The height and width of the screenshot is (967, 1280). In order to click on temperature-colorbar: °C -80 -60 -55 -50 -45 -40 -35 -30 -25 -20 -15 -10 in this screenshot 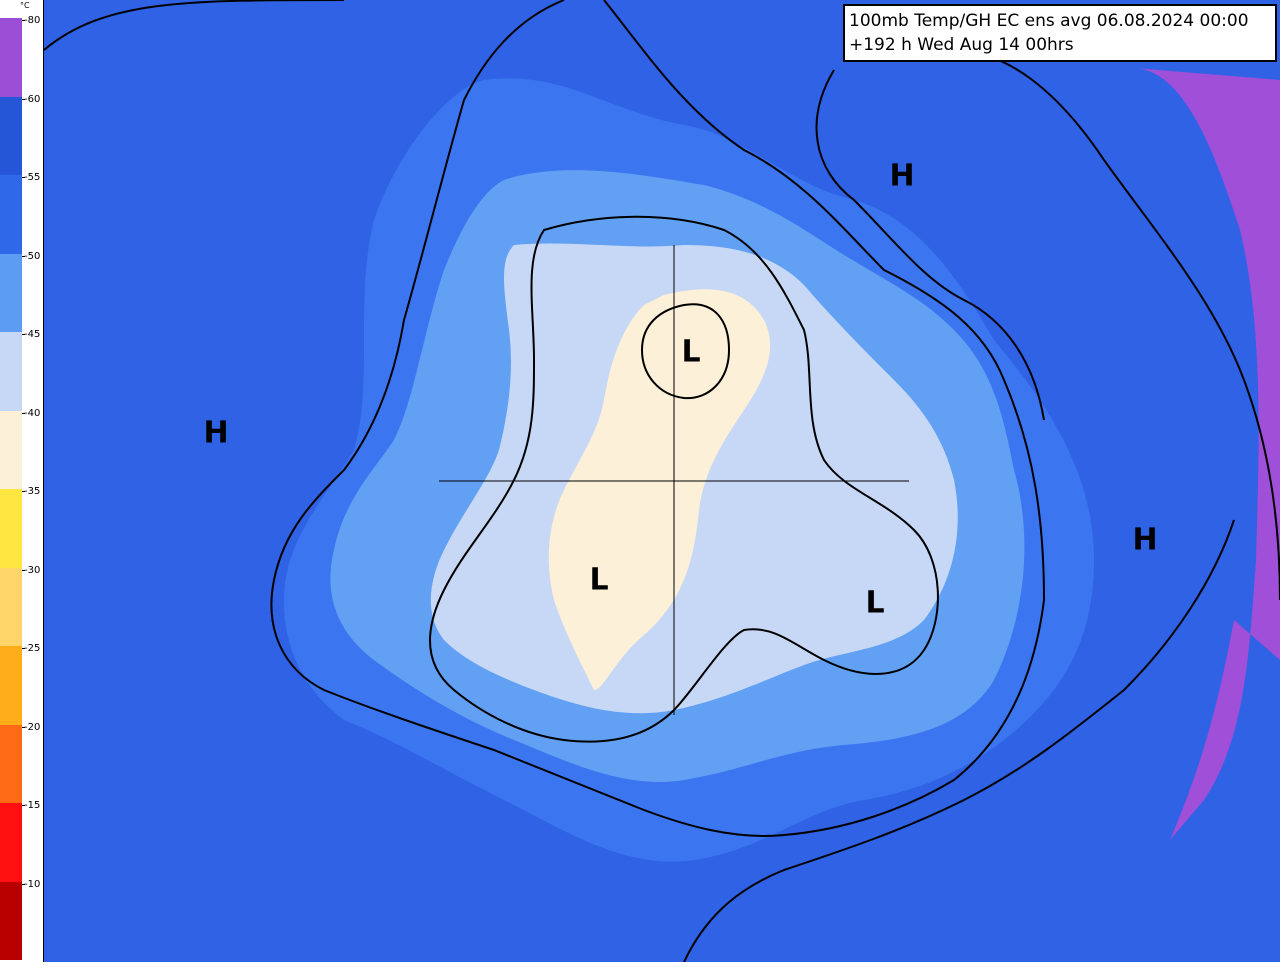, I will do `click(22, 481)`.